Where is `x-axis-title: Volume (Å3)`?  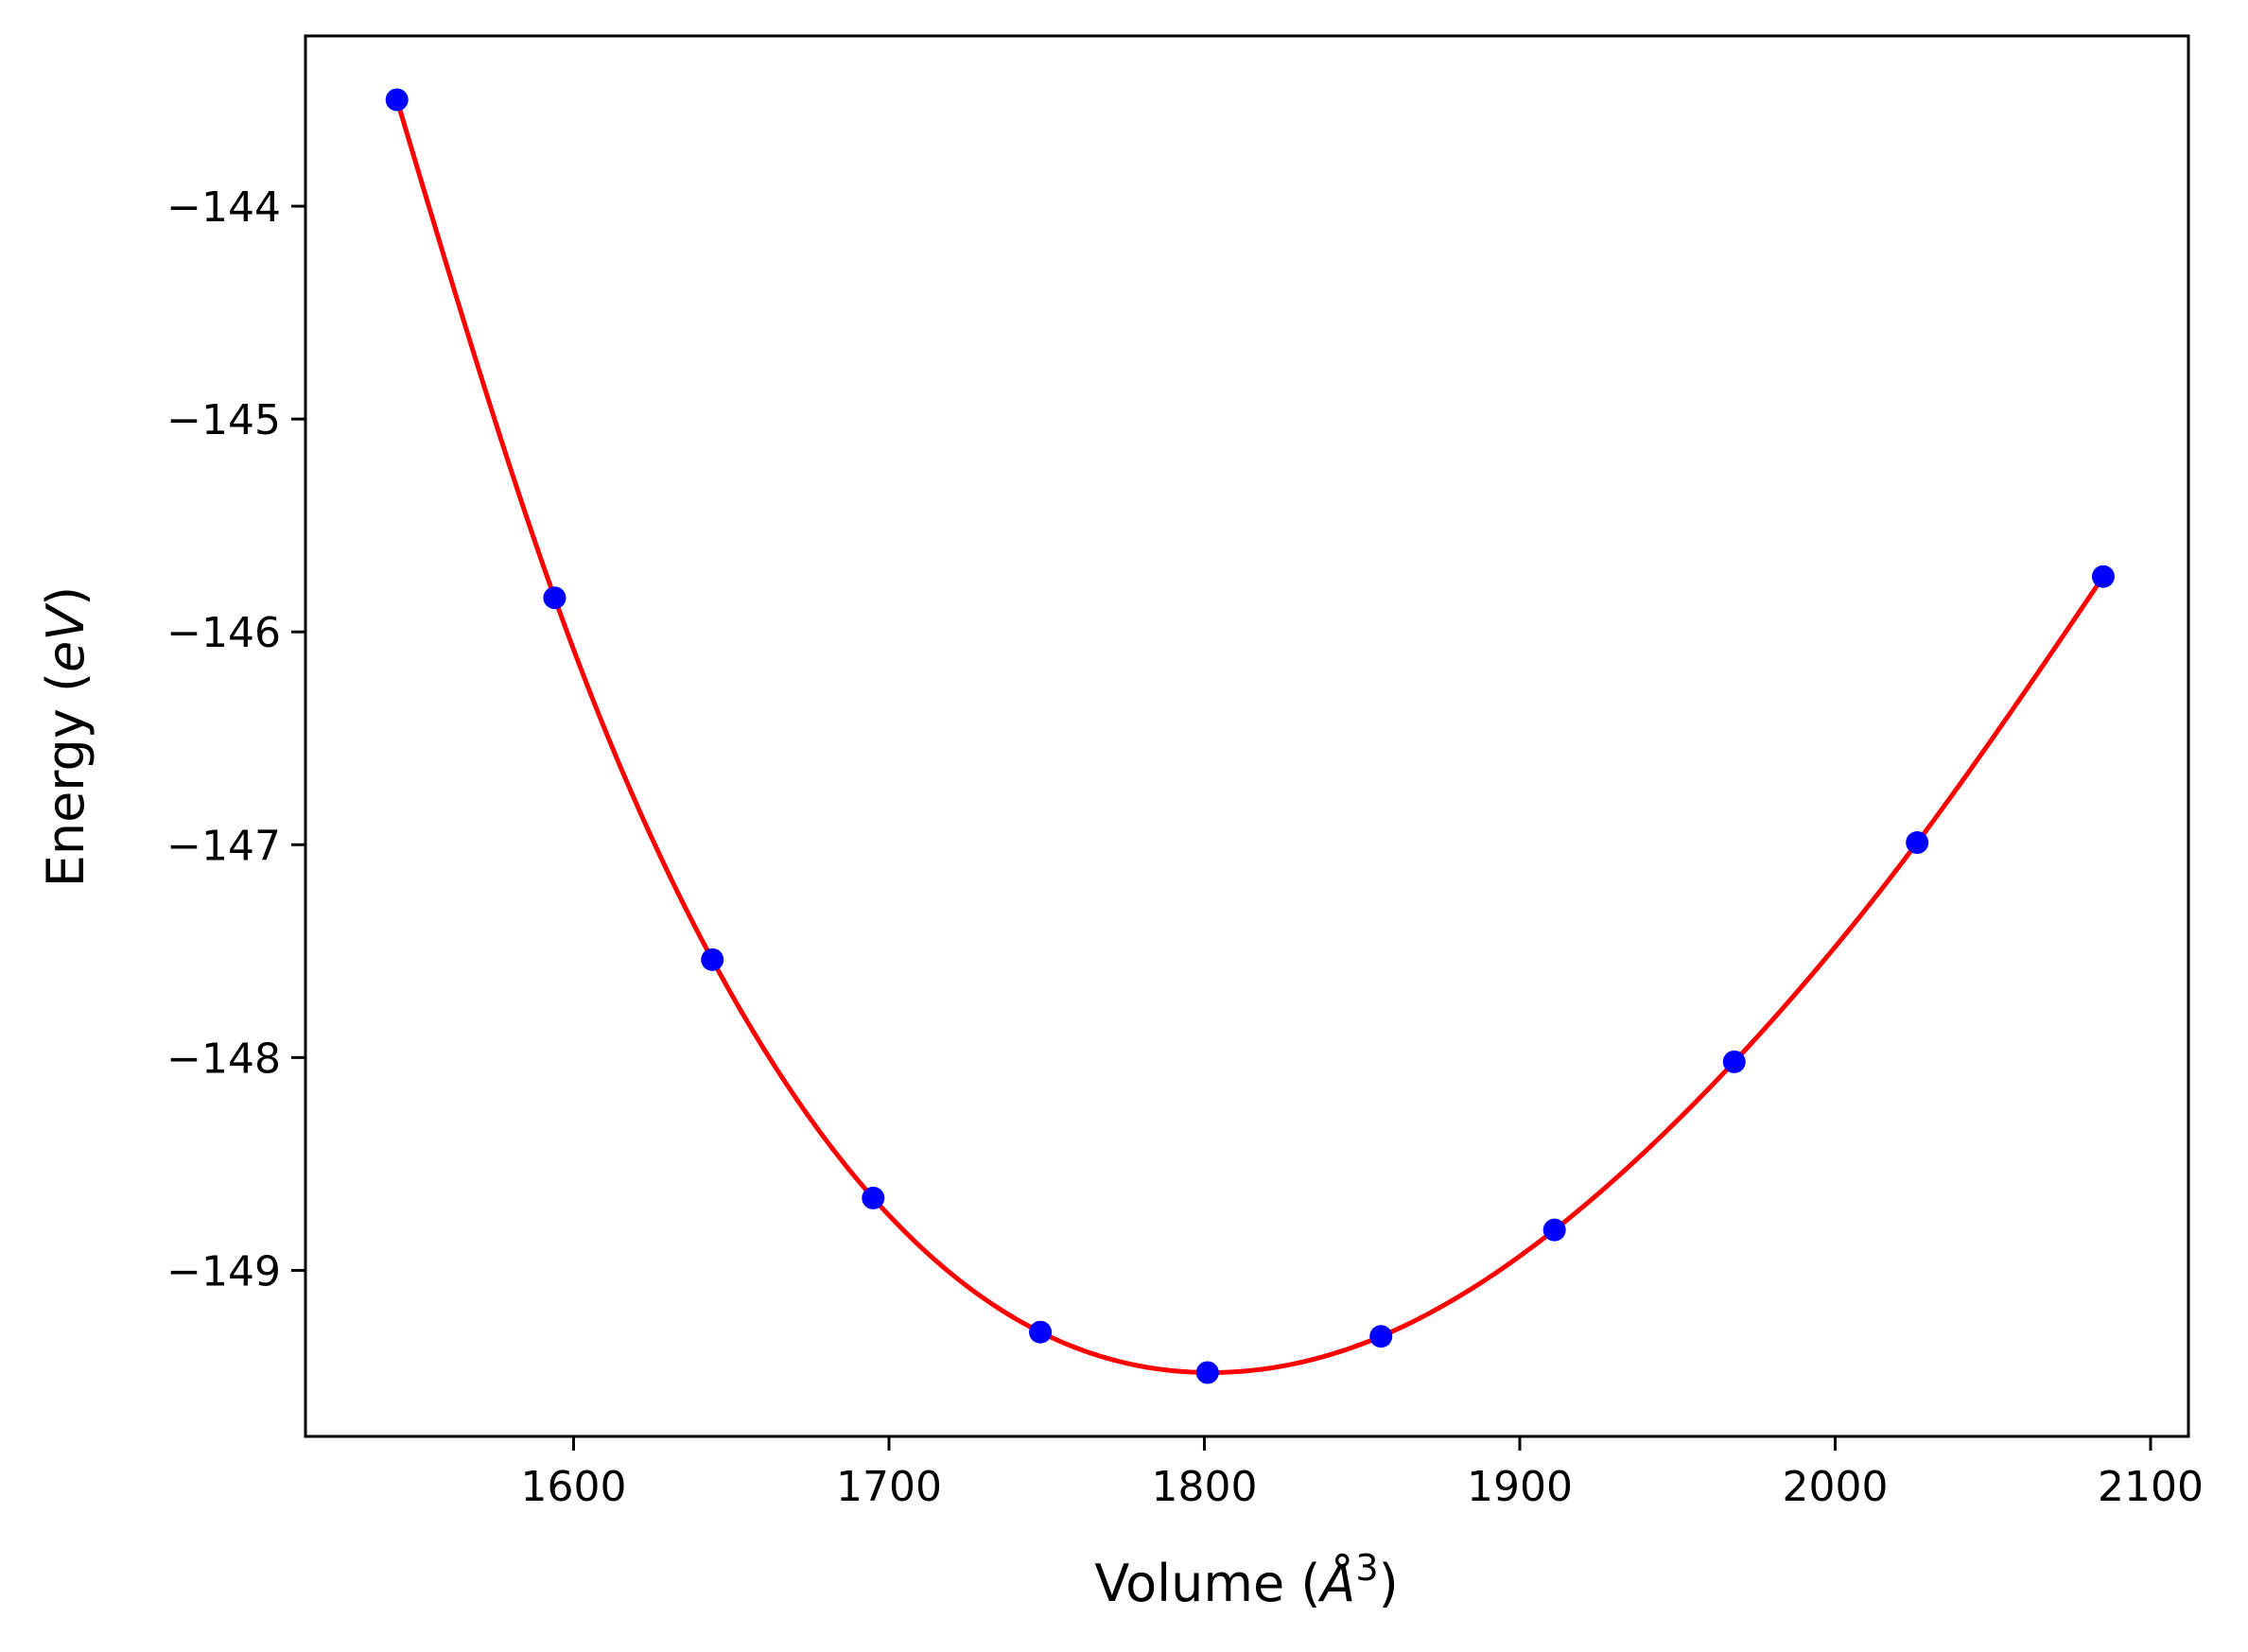 x-axis-title: Volume (Å3) is located at coordinates (1246, 1580).